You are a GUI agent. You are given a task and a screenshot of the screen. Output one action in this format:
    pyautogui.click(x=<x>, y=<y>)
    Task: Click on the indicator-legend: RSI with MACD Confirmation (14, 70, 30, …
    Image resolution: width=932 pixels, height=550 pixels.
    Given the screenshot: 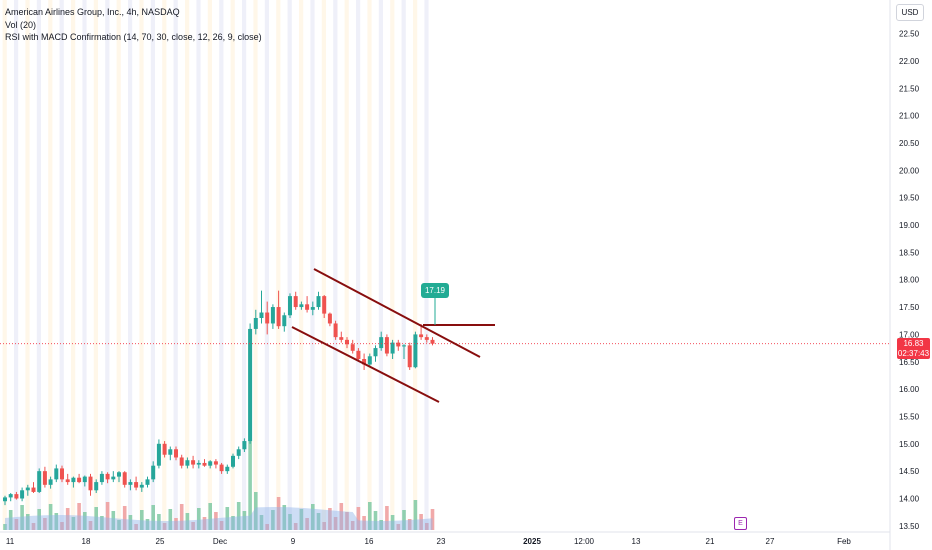 What is the action you would take?
    pyautogui.click(x=133, y=37)
    